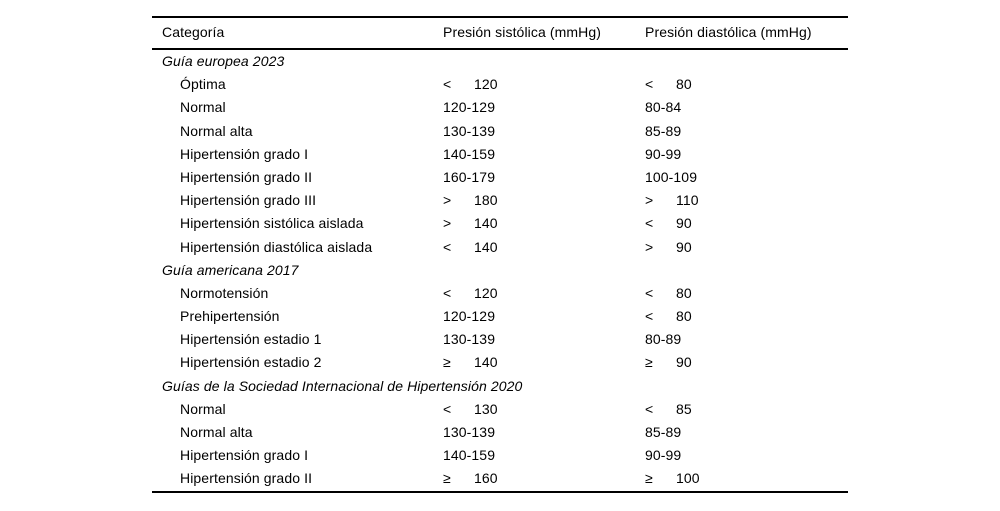  Describe the element at coordinates (500, 200) in the screenshot. I see `table-row: Hipertensión grado III >180 >110` at that location.